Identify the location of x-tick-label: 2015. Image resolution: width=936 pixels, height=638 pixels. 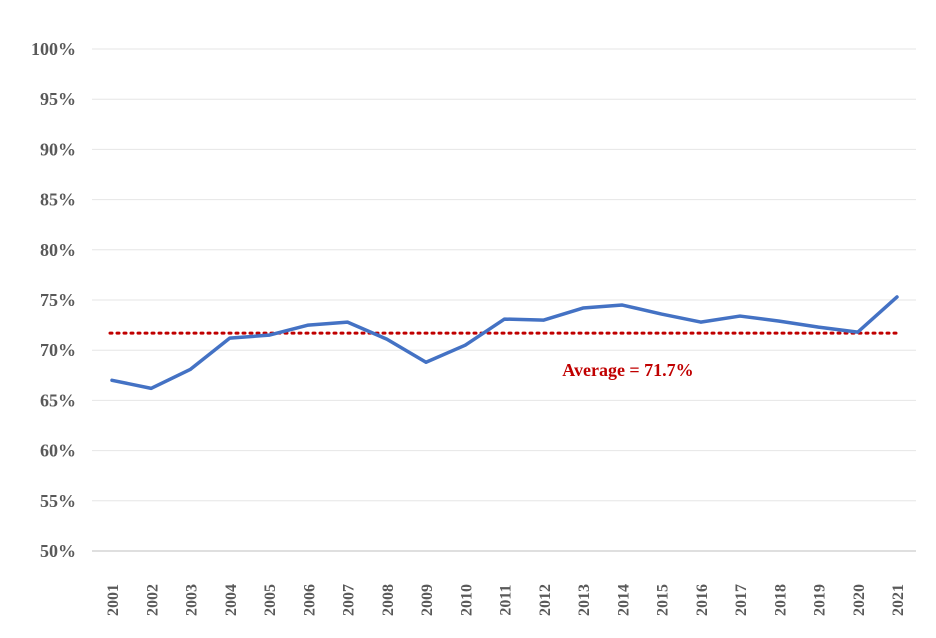
(663, 600).